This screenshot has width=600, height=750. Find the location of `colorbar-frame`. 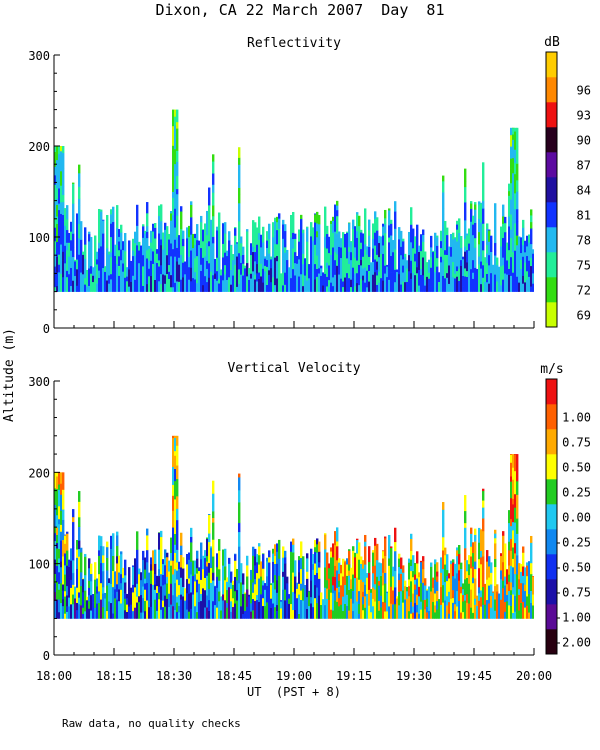

colorbar-frame is located at coordinates (551, 516).